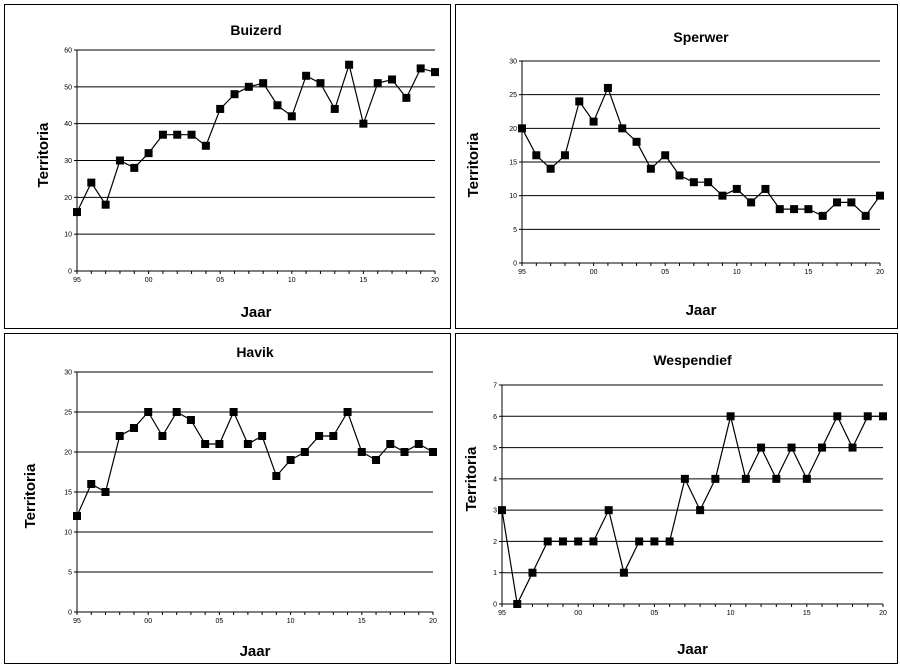 Image resolution: width=900 pixels, height=667 pixels. What do you see at coordinates (701, 37) in the screenshot?
I see `chart-title: Sperwer` at bounding box center [701, 37].